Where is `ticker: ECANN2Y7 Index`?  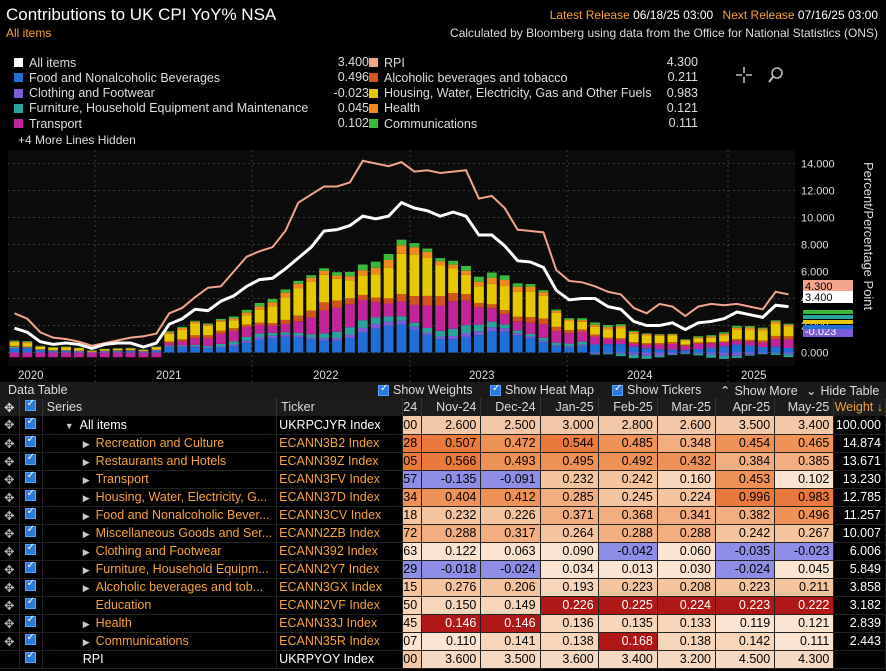 ticker: ECANN2Y7 Index is located at coordinates (340, 569).